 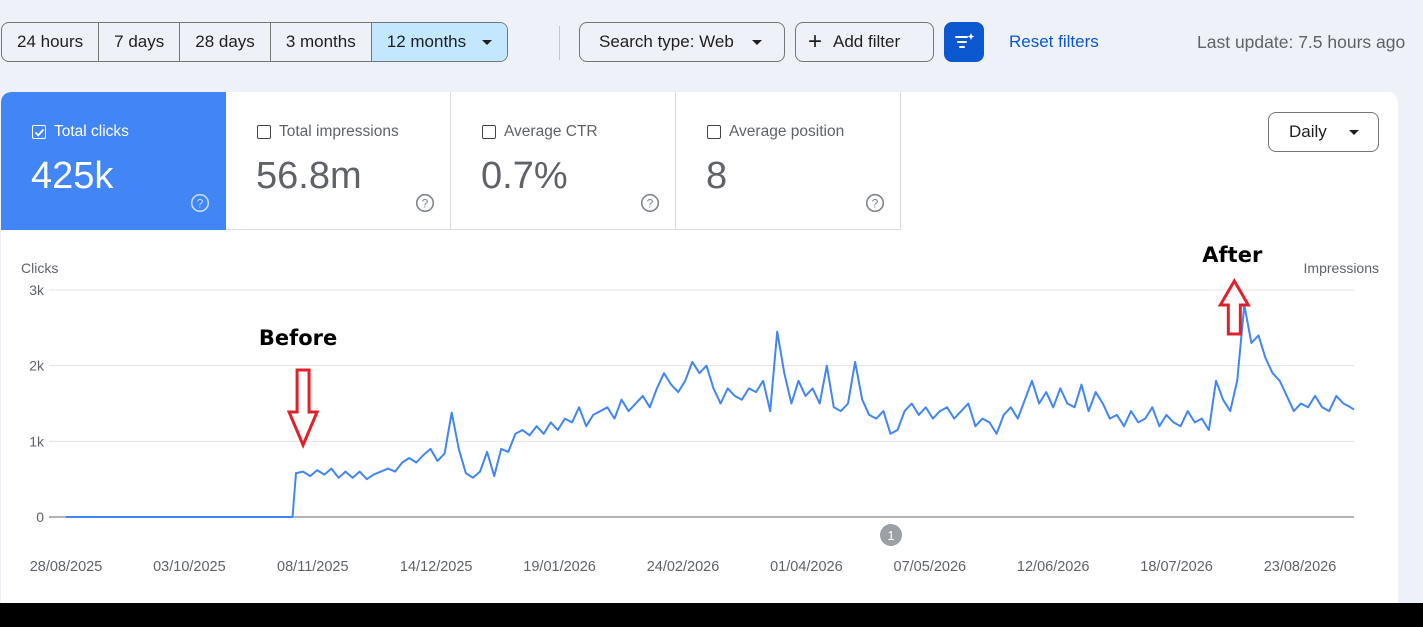 I want to click on range-24-hours: 24 hours, so click(x=51, y=42).